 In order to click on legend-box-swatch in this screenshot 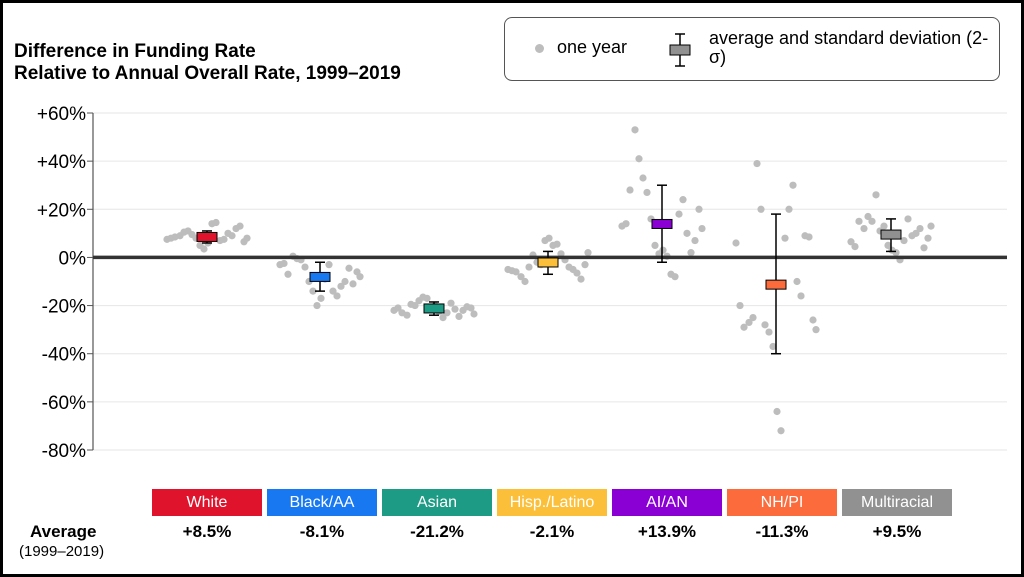, I will do `click(680, 50)`.